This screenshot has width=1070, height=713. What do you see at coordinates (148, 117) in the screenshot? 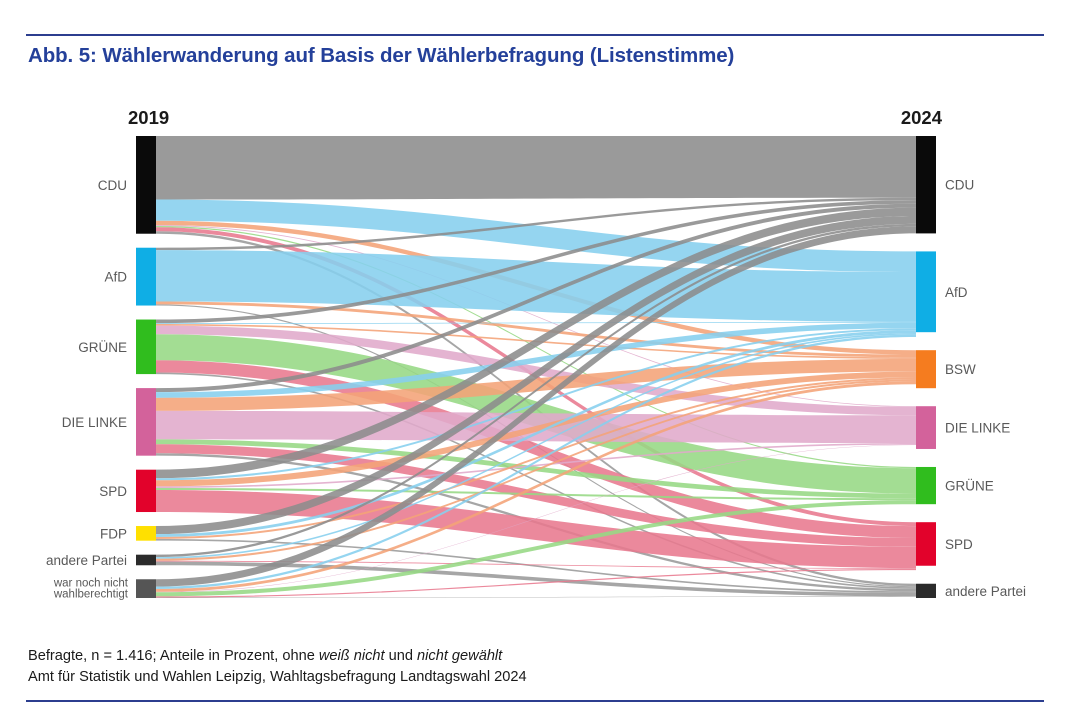
I see `column-header-2019: 2019` at bounding box center [148, 117].